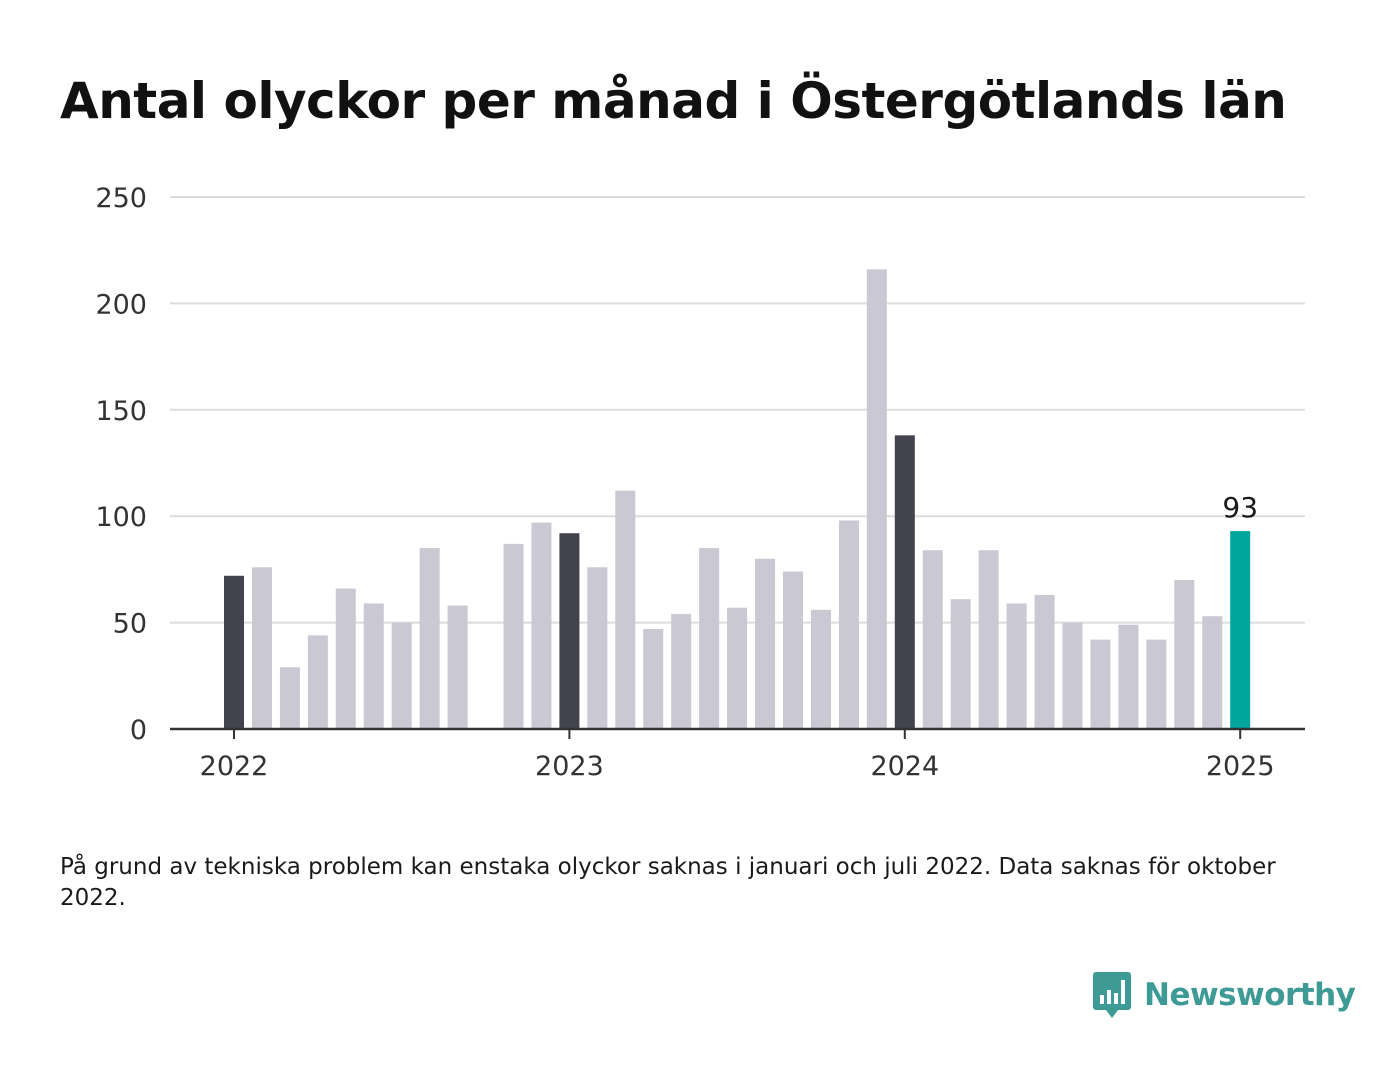 Image resolution: width=1400 pixels, height=1080 pixels. I want to click on x-tick-label: 2025, so click(1240, 766).